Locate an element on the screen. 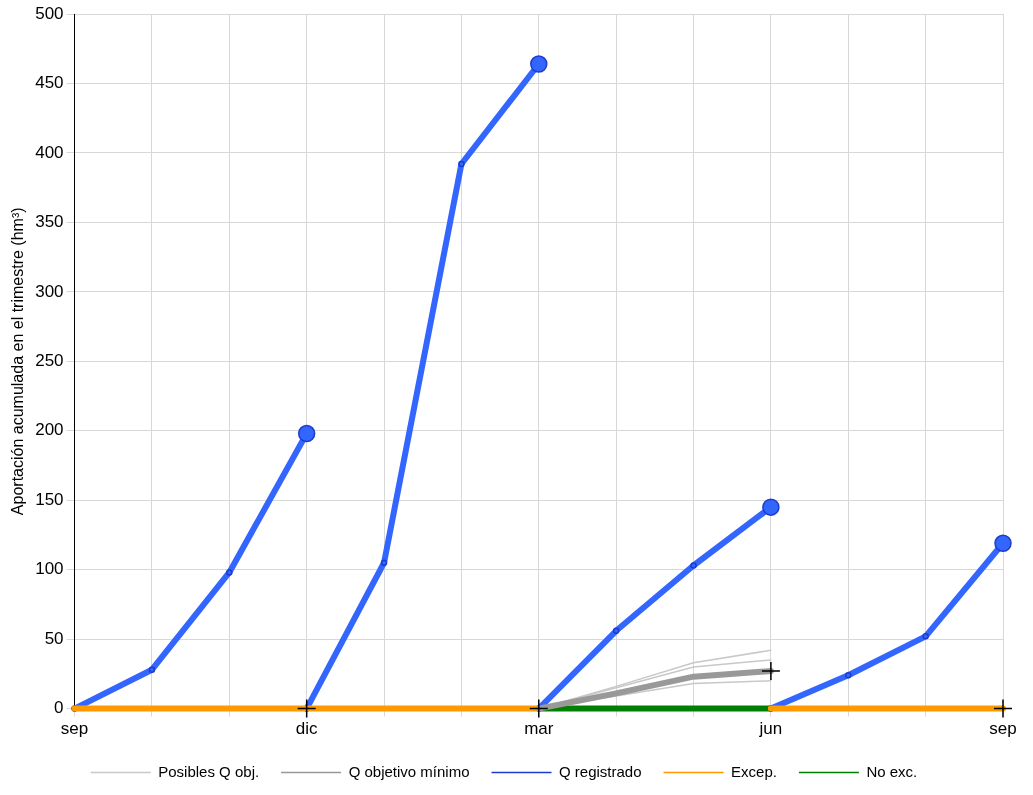  x-tick-label: jun is located at coordinates (770, 729).